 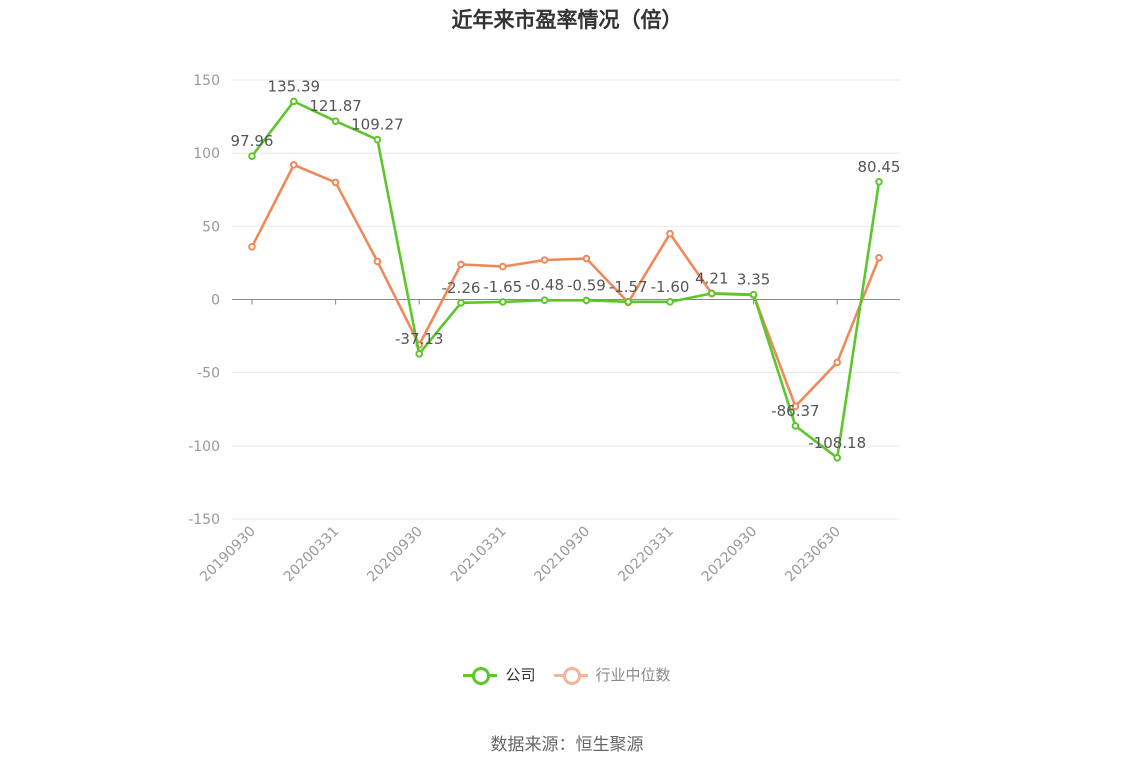 What do you see at coordinates (252, 141) in the screenshot?
I see `data-label-company: 97.96` at bounding box center [252, 141].